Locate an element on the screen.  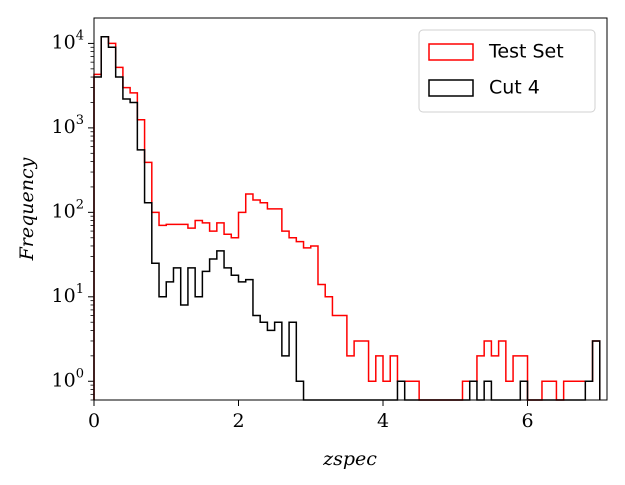
y-tick-label: 10² is located at coordinates (68, 210).